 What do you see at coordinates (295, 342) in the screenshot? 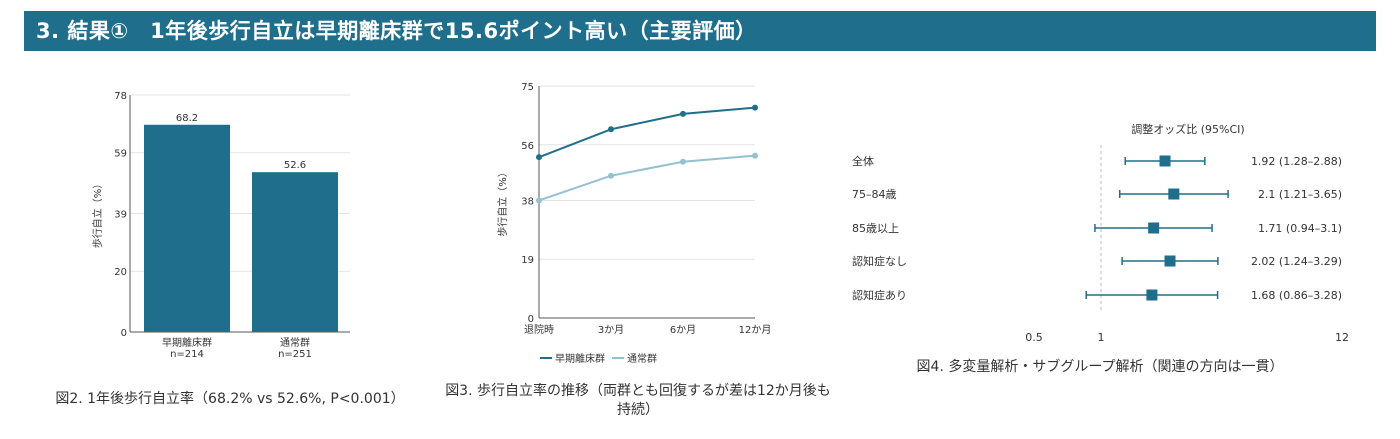
I see `x-tick-label: 通常群` at bounding box center [295, 342].